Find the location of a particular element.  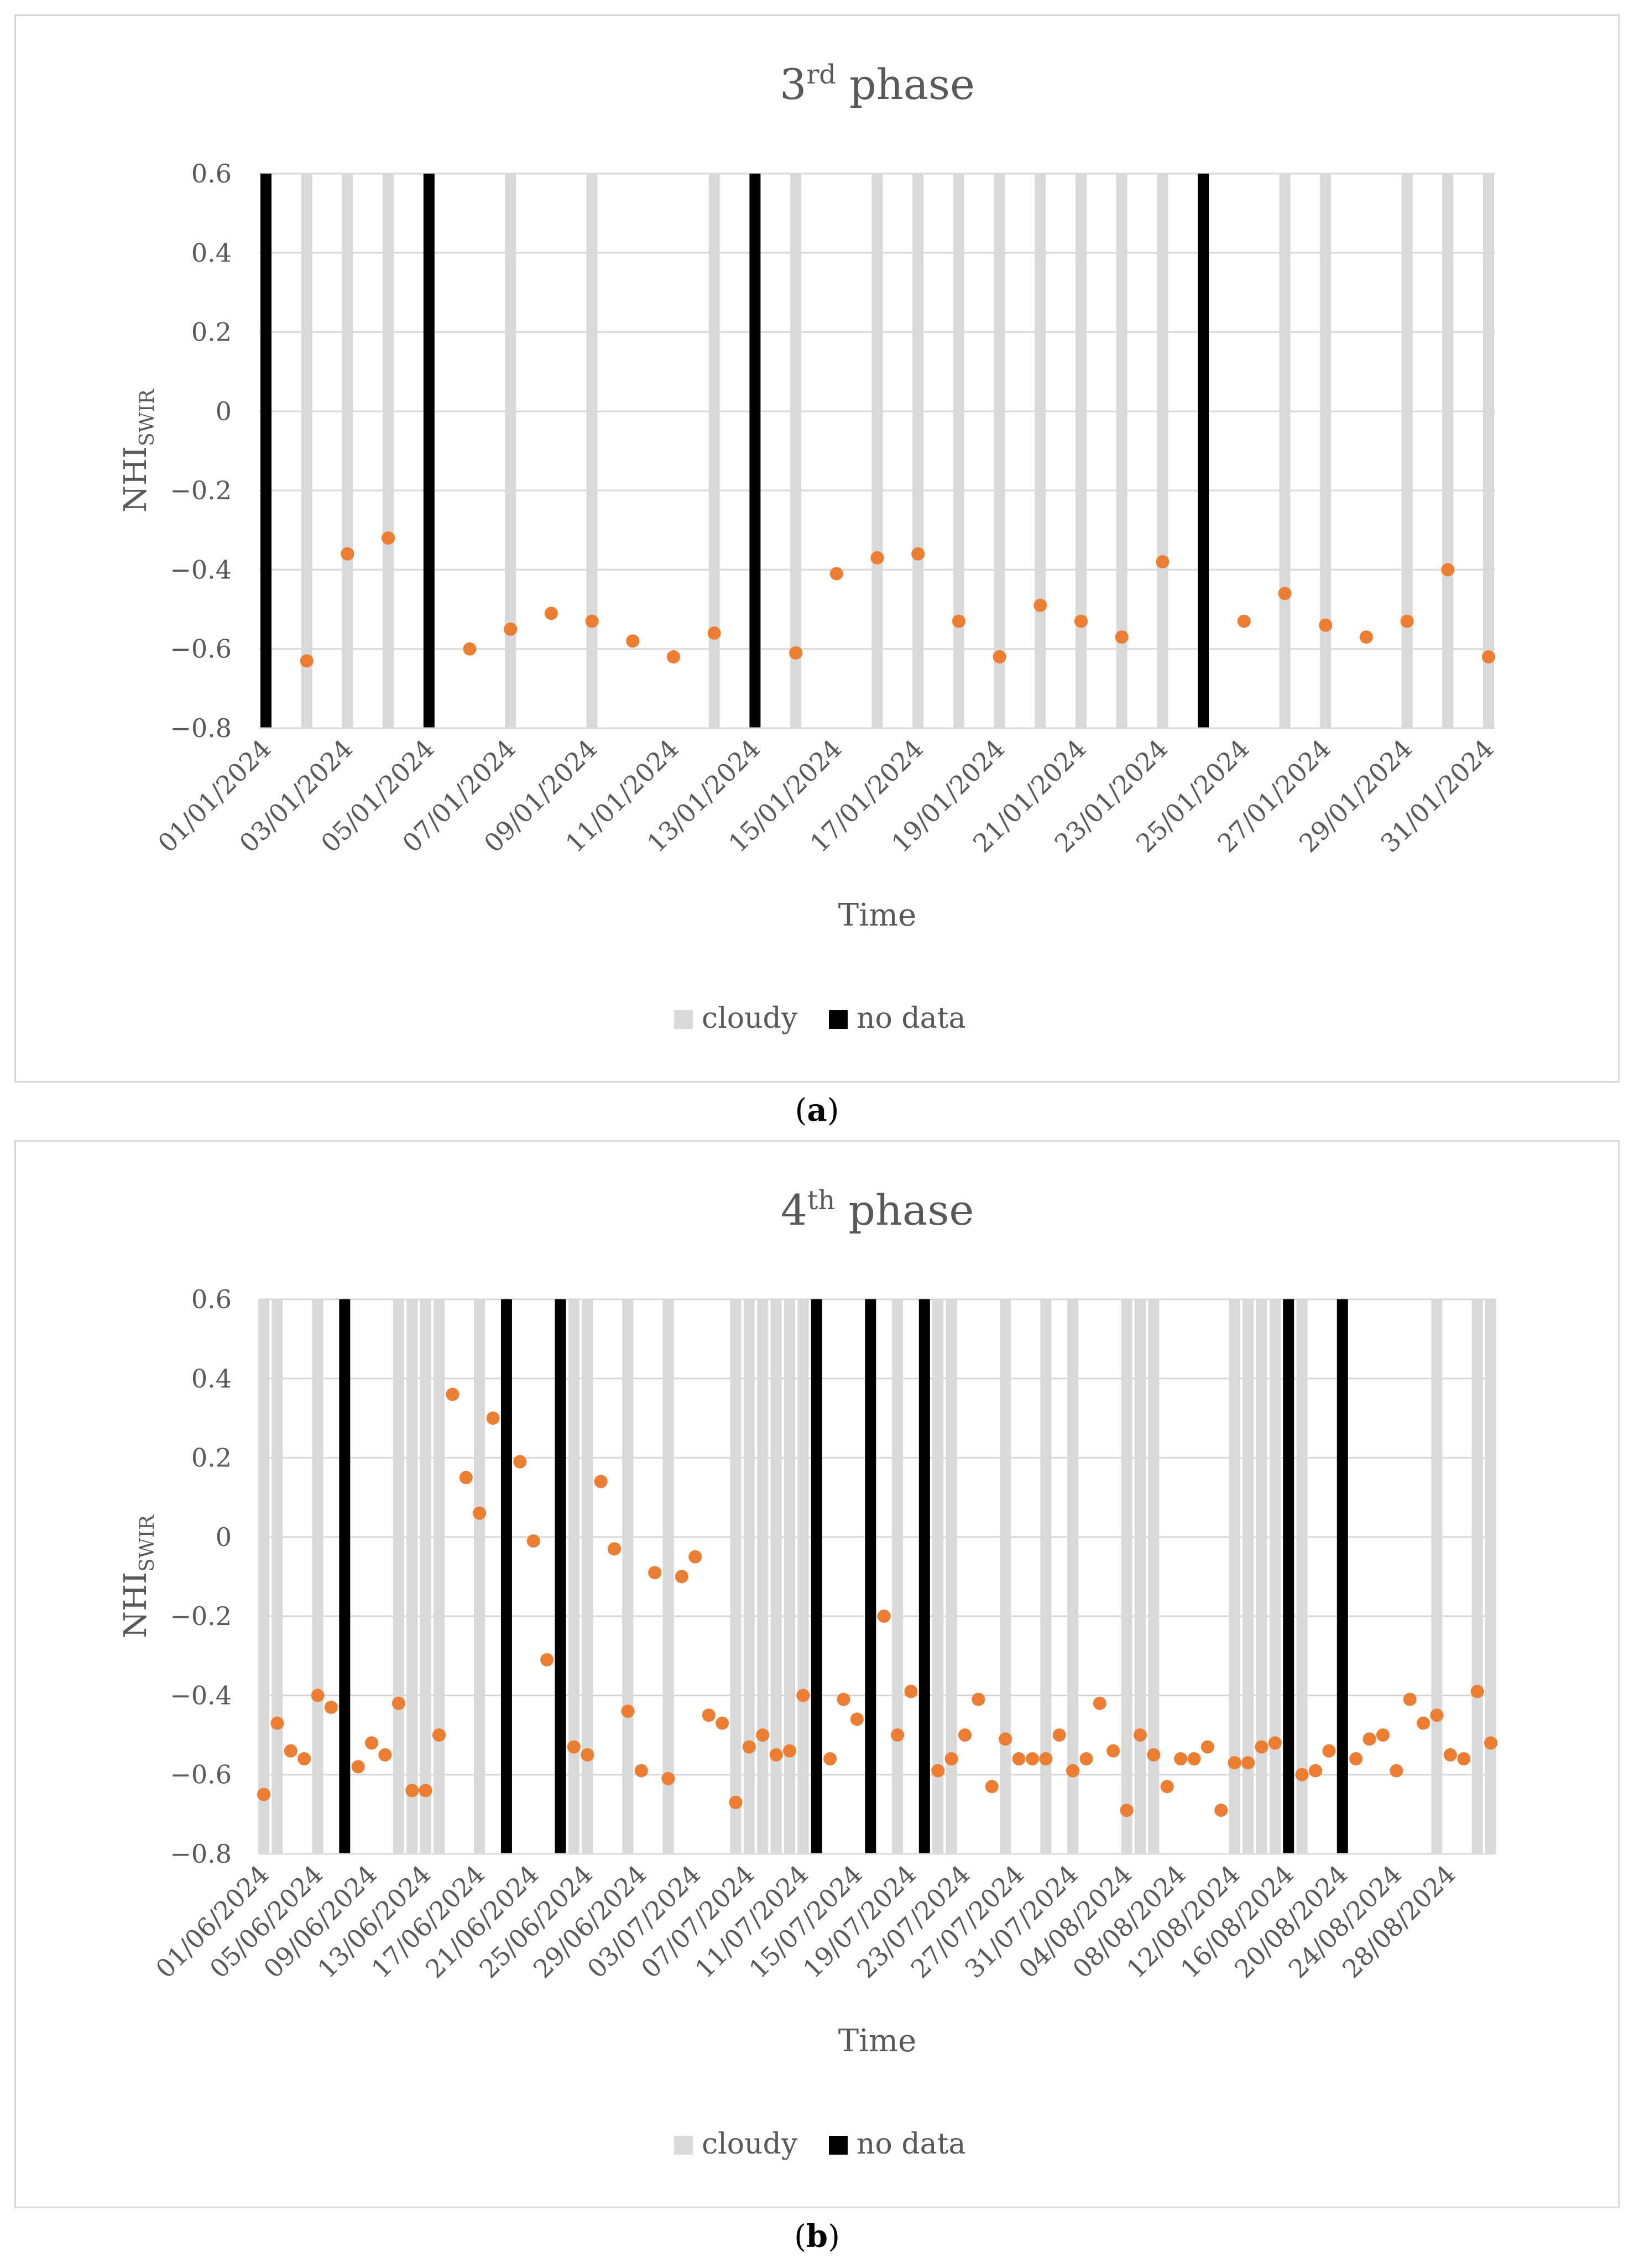

chart-title: 4th phase is located at coordinates (878, 1210).